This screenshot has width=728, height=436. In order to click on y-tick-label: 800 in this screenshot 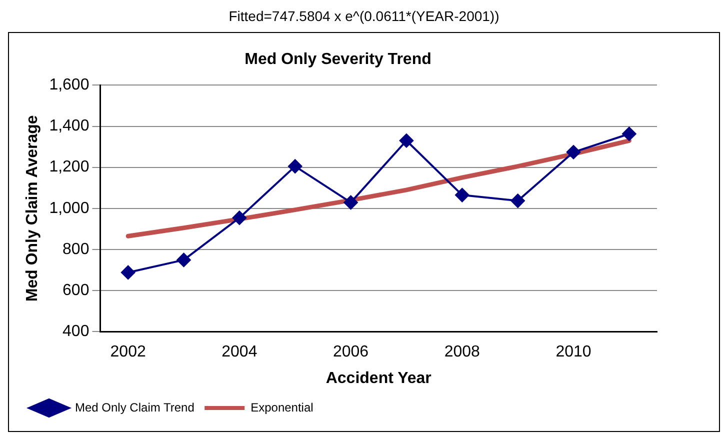, I will do `click(76, 249)`.